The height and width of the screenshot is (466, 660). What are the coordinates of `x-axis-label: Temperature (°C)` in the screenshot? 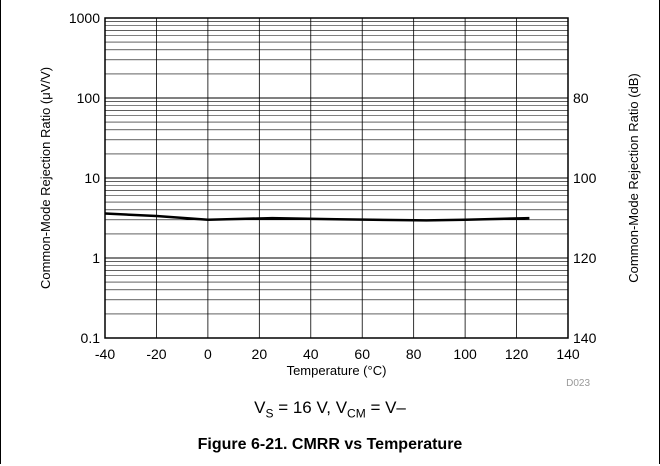 It's located at (337, 370).